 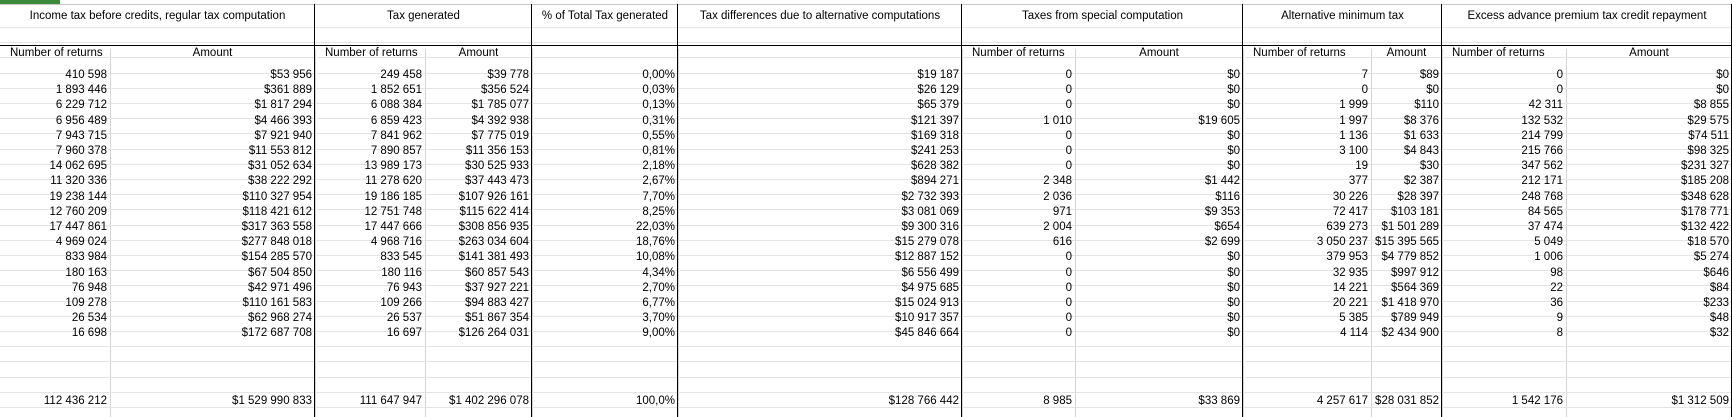 I want to click on cell-returns: 2 348, so click(x=1057, y=181).